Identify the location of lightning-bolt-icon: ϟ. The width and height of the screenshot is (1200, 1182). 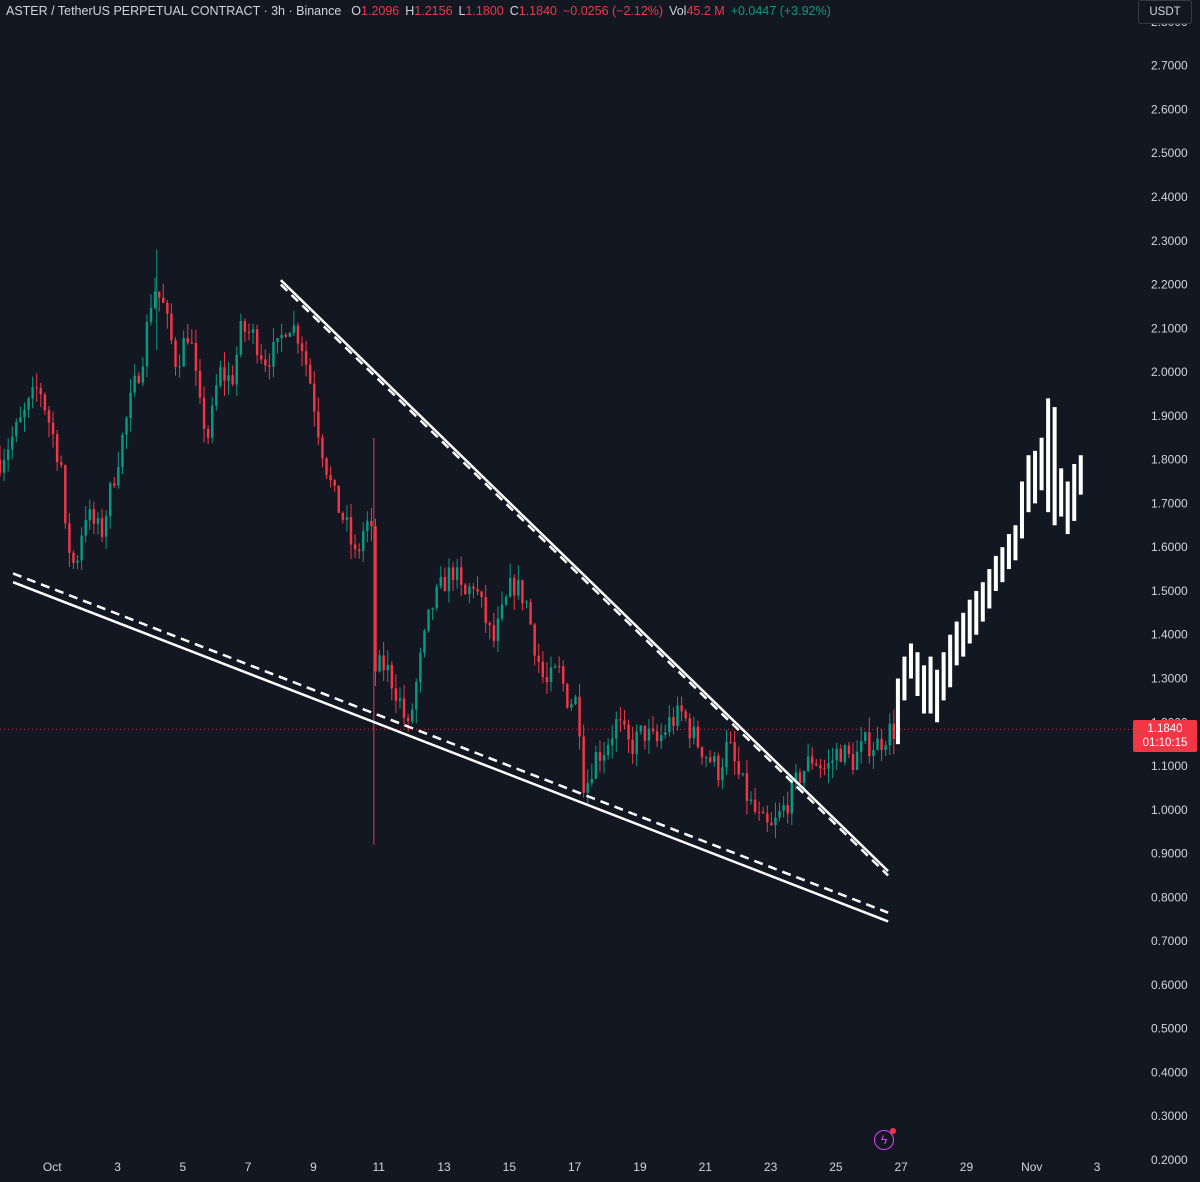
(885, 1139).